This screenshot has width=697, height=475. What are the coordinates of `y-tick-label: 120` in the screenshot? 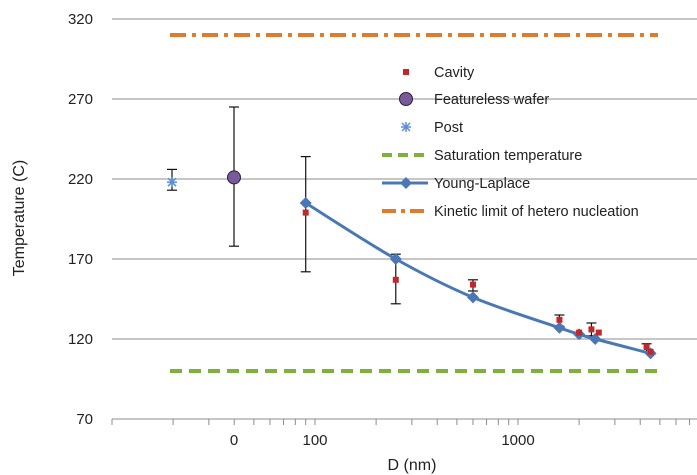 It's located at (80, 339).